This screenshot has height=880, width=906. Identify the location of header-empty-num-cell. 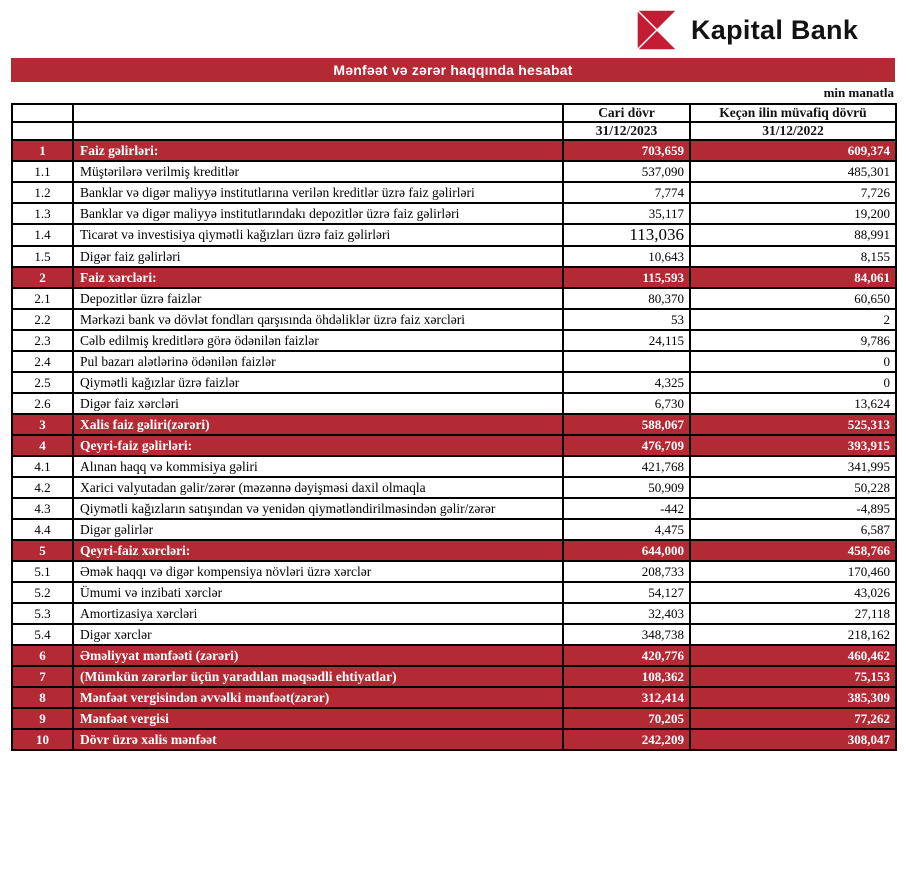
(42, 131).